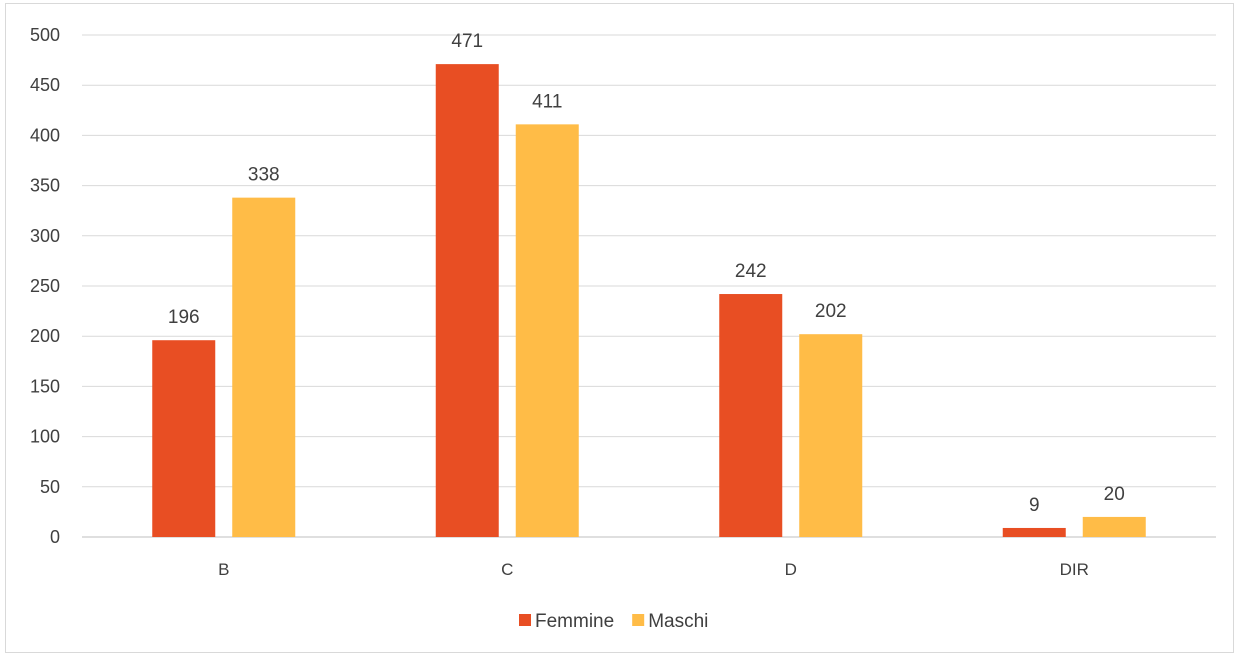 This screenshot has height=657, width=1239. What do you see at coordinates (55, 537) in the screenshot?
I see `y-tick-label: 0` at bounding box center [55, 537].